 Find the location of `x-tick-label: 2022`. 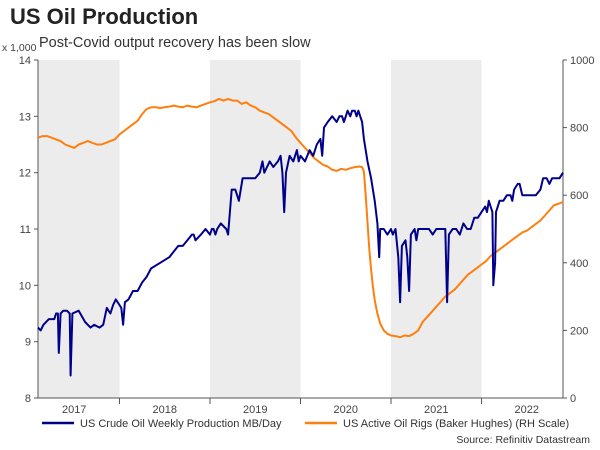

x-tick-label: 2022 is located at coordinates (527, 410).